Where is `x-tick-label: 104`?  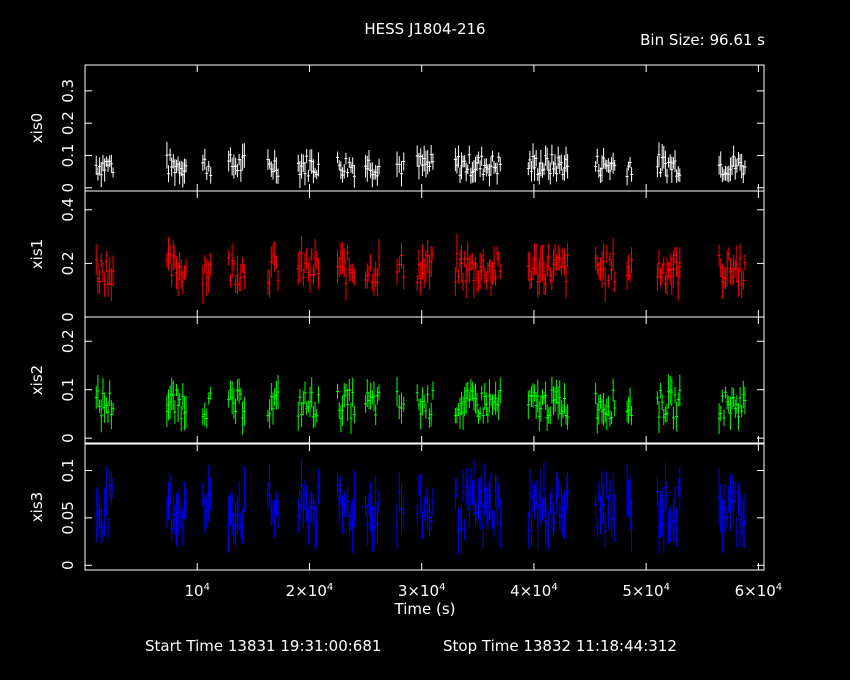
x-tick-label: 104 is located at coordinates (196, 591).